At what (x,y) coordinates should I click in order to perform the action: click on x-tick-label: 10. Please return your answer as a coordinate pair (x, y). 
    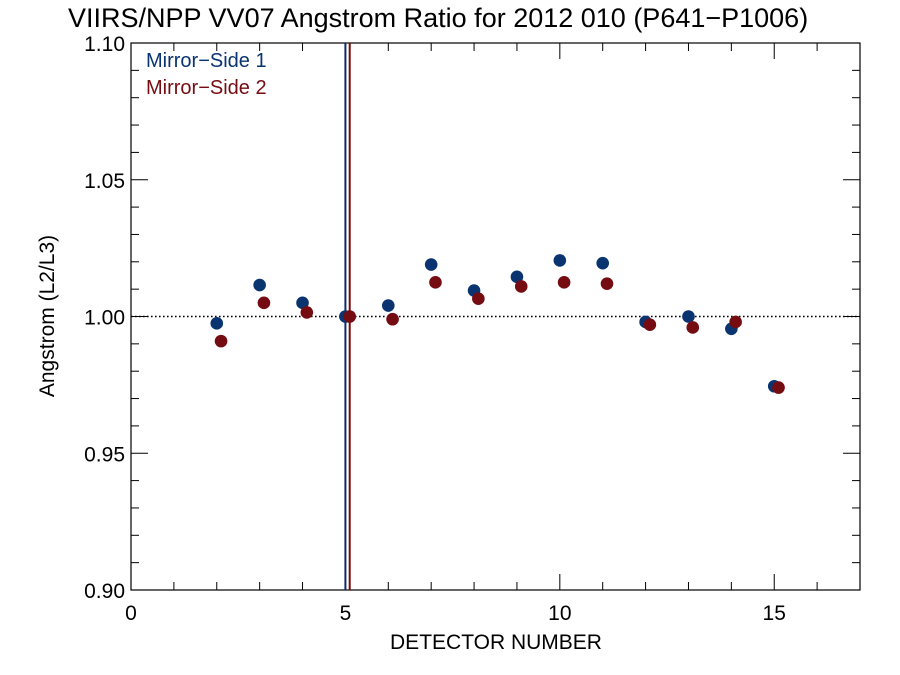
    Looking at the image, I should click on (559, 613).